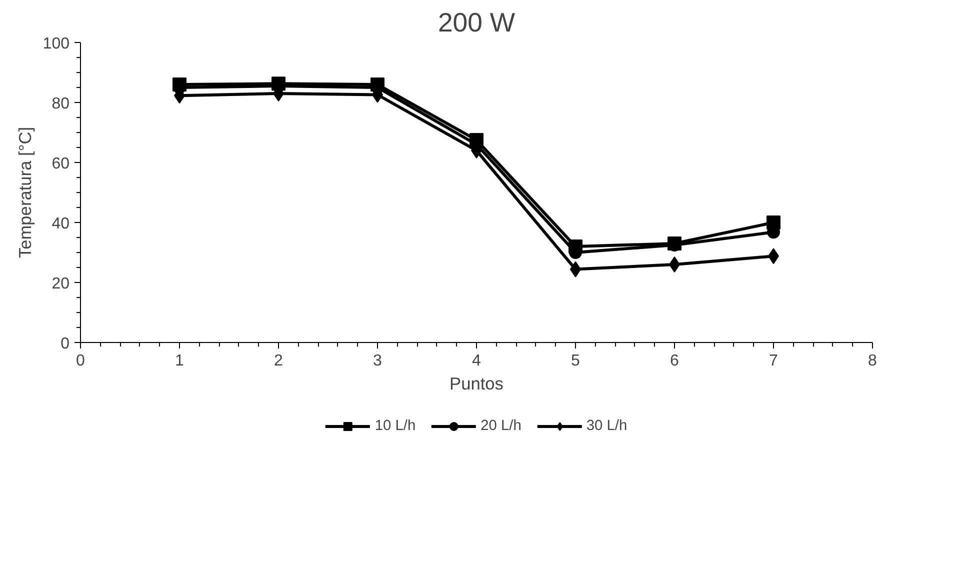 The height and width of the screenshot is (580, 954). What do you see at coordinates (61, 104) in the screenshot?
I see `y-tick-label: 80` at bounding box center [61, 104].